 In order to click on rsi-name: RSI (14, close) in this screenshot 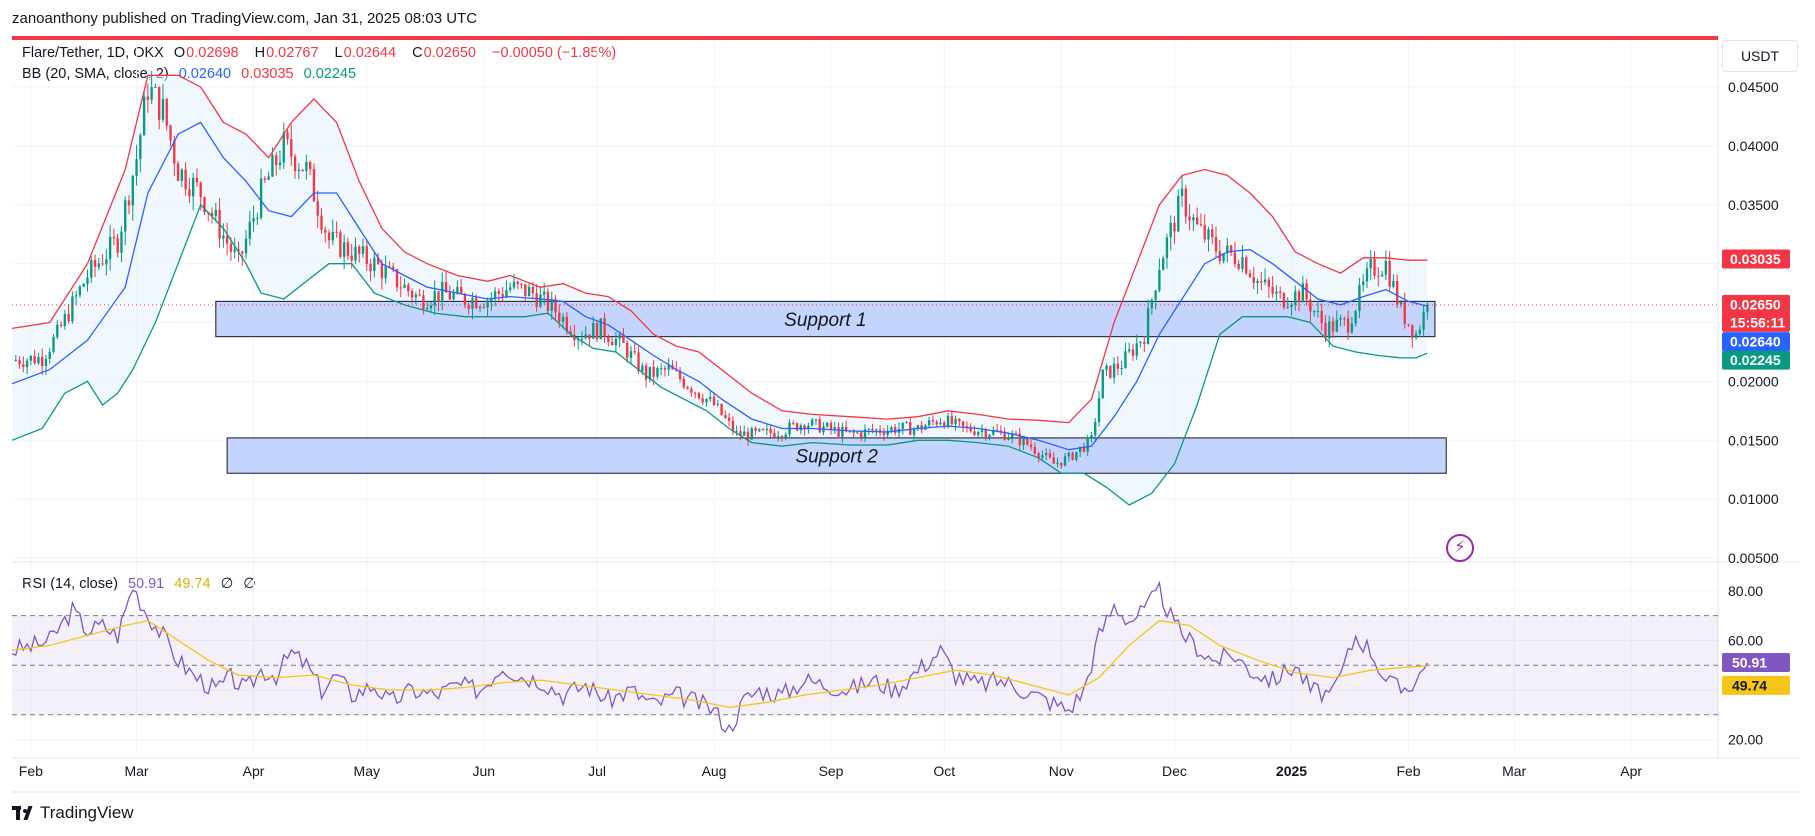, I will do `click(70, 584)`.